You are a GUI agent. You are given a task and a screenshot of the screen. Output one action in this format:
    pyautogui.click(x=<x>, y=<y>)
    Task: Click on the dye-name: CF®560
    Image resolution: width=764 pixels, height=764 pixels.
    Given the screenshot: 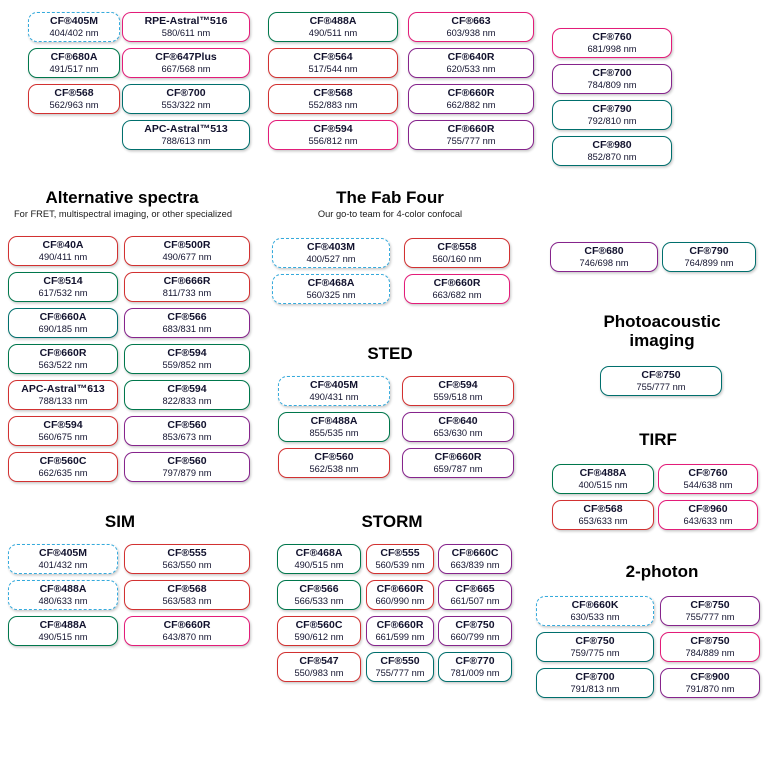 What is the action you would take?
    pyautogui.click(x=187, y=460)
    